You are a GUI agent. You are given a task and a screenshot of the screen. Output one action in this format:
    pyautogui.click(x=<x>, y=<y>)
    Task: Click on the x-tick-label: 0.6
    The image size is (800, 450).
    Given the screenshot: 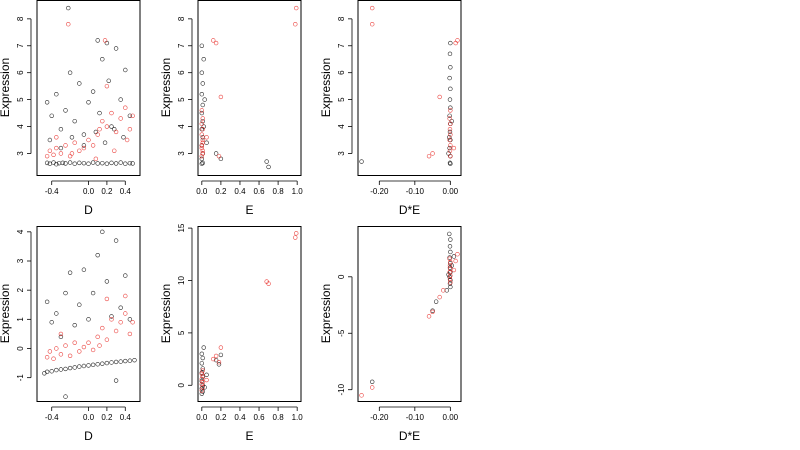 What is the action you would take?
    pyautogui.click(x=259, y=417)
    